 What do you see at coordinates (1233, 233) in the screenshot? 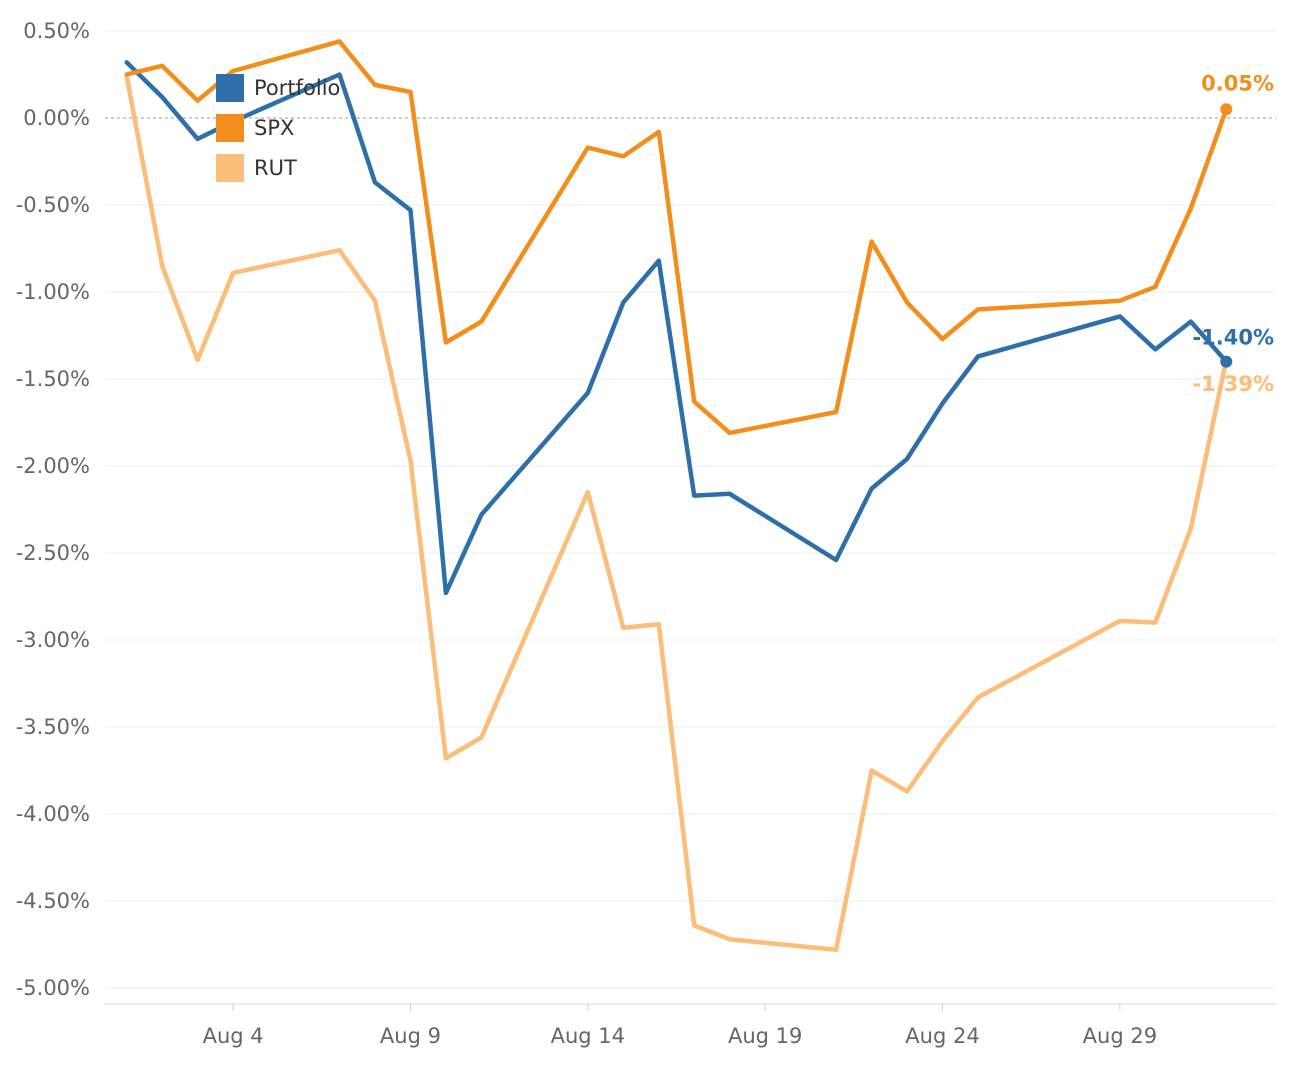
I see `series-end-markers: -1.40% 0.05% -1.39%` at bounding box center [1233, 233].